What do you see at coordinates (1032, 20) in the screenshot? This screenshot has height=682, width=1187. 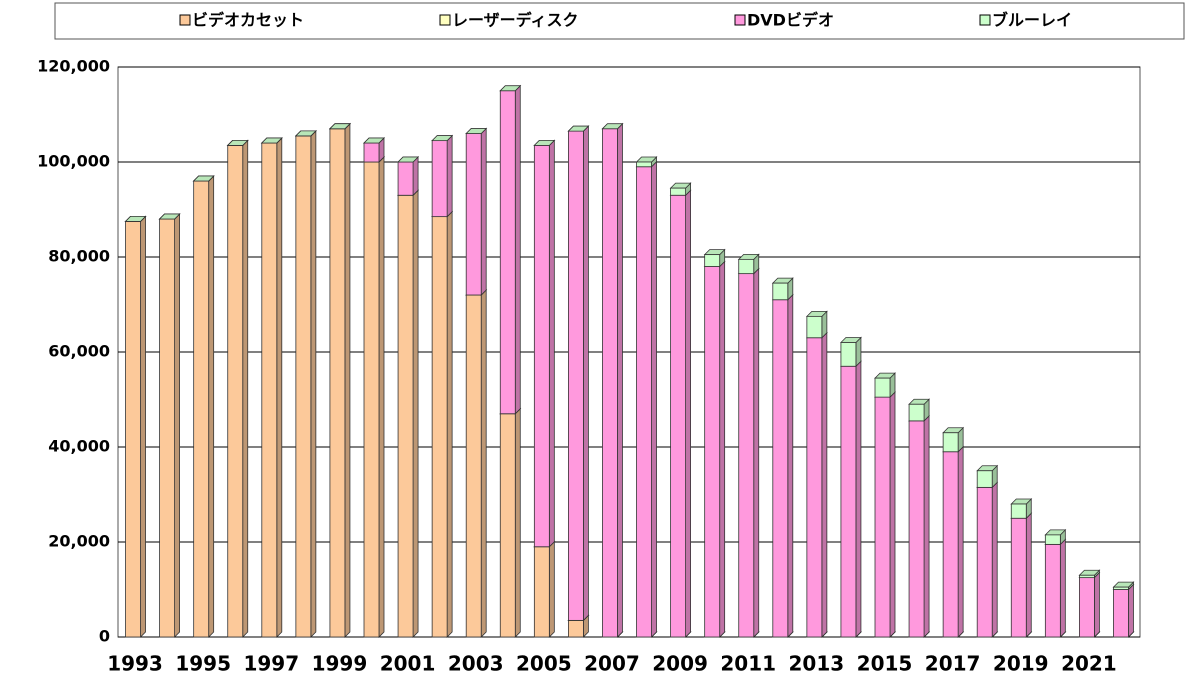 I see `legend-label: ブルーレイ` at bounding box center [1032, 20].